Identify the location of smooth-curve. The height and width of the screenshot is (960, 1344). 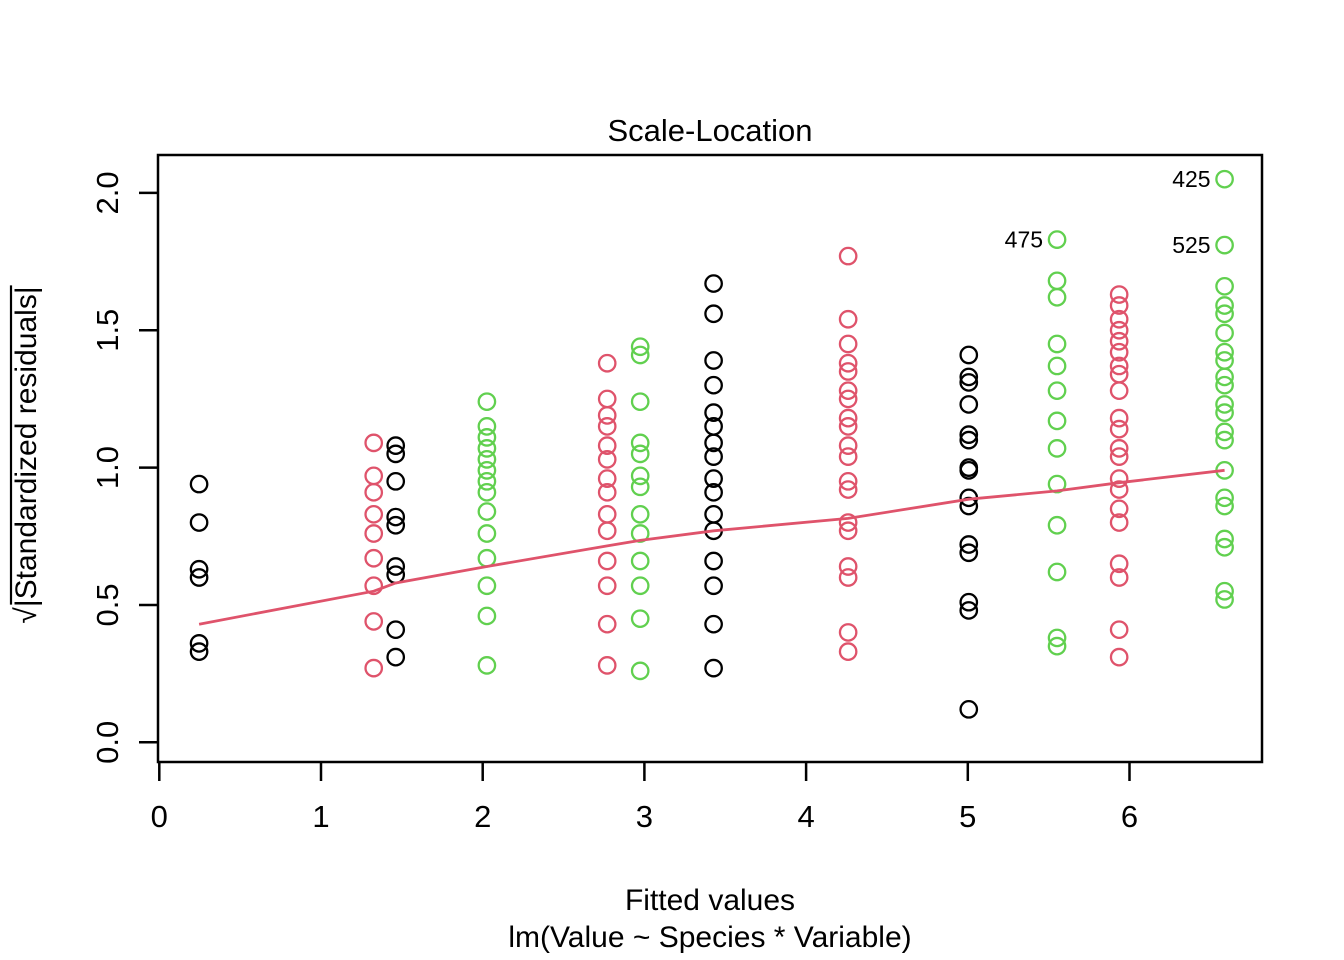
(711, 547).